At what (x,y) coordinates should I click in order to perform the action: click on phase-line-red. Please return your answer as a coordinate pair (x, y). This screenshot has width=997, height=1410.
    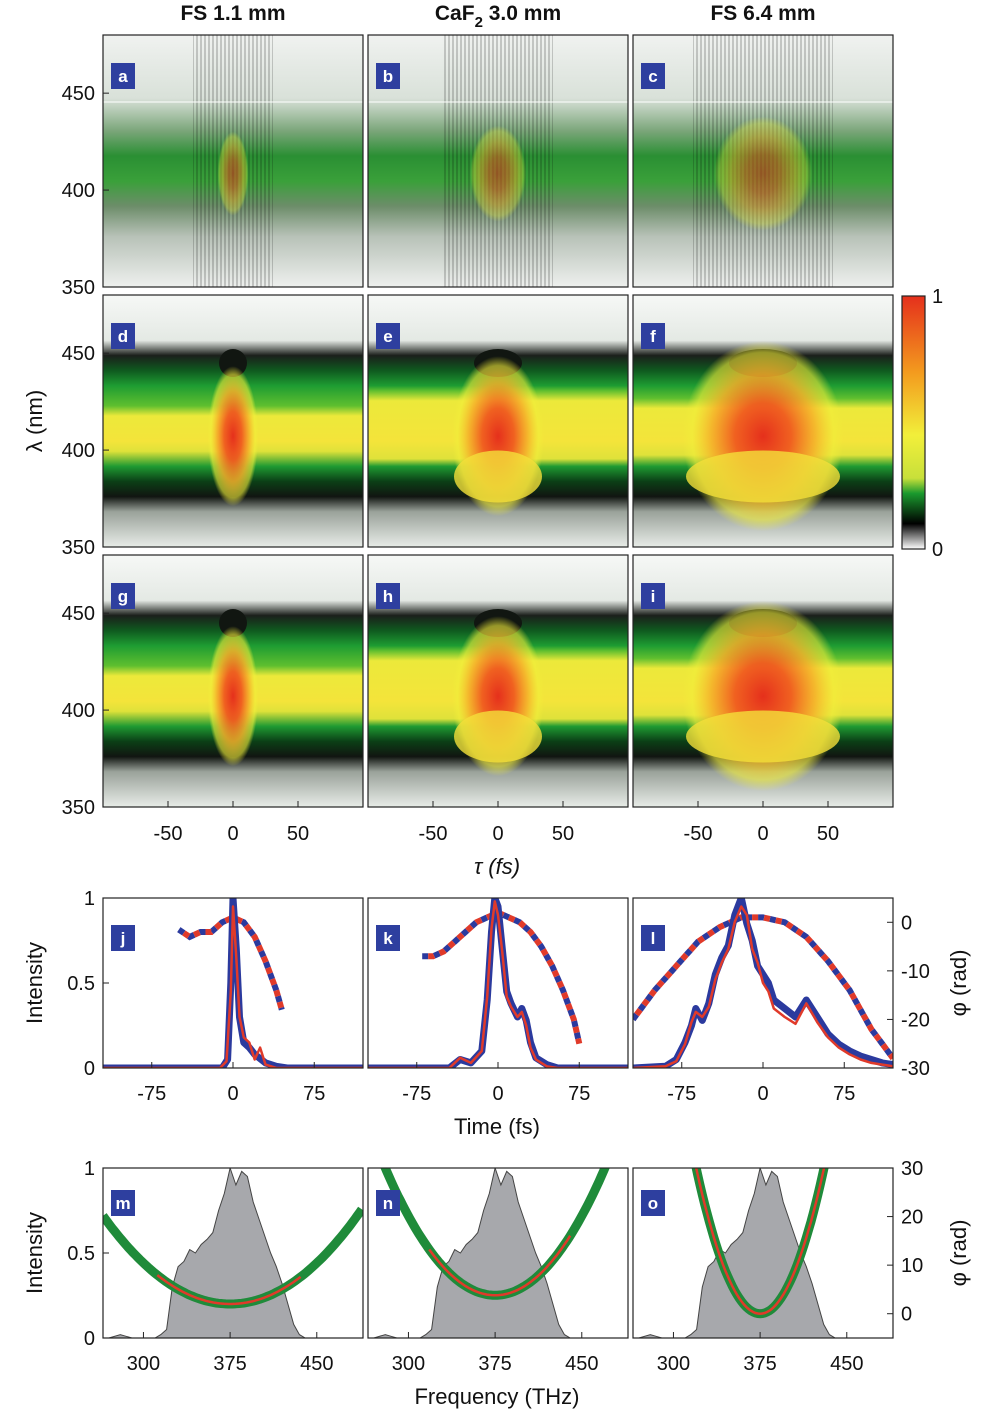
    Looking at the image, I should click on (231, 962).